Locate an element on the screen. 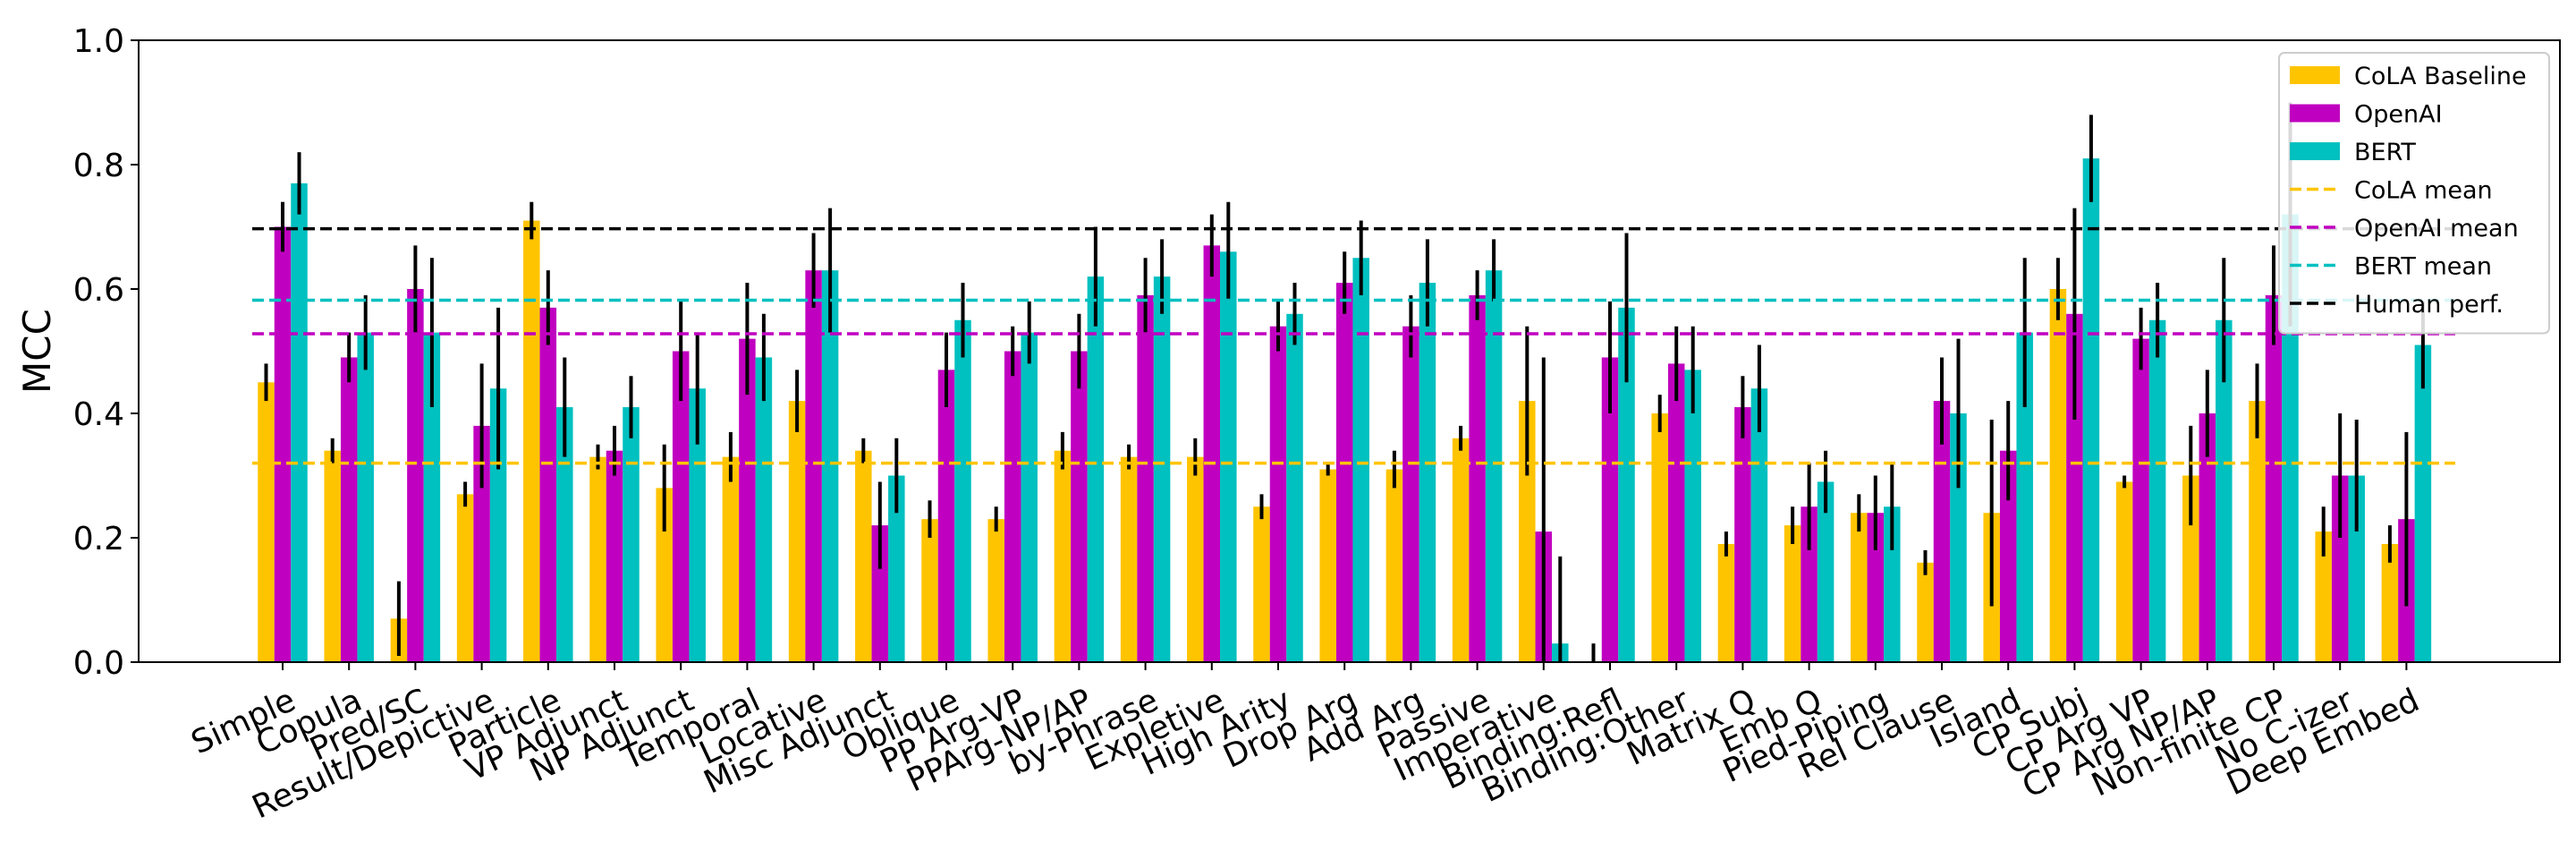  y-tick-label: 0.6 is located at coordinates (98, 290).